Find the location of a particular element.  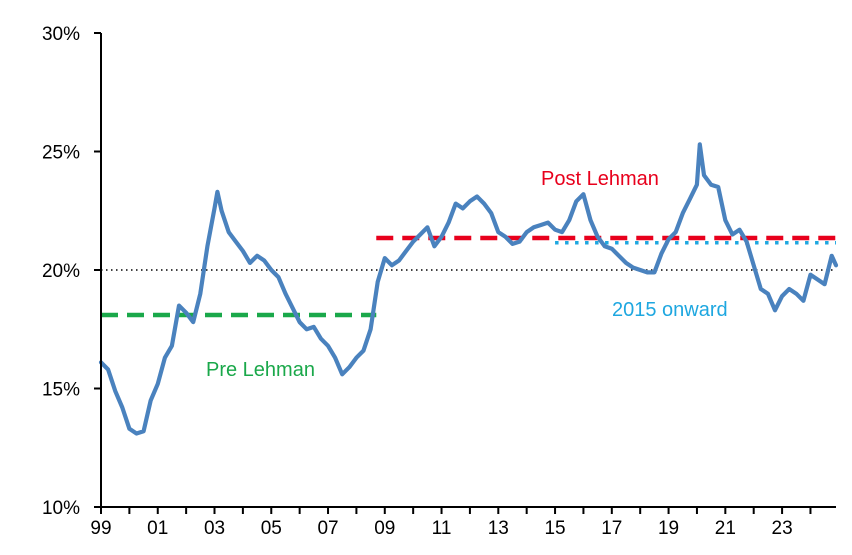

x-tick-label: 99 is located at coordinates (100, 528).